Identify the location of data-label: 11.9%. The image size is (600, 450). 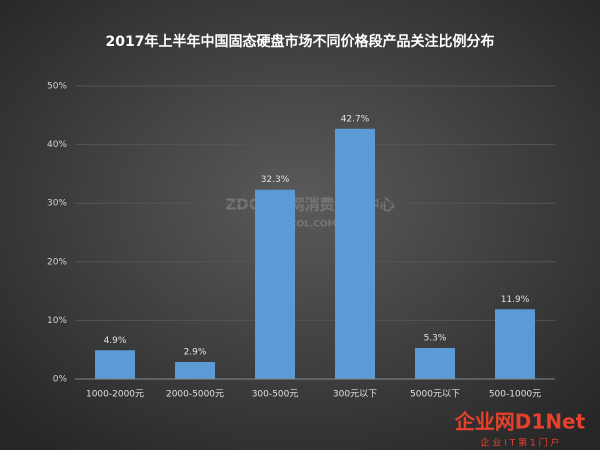
(515, 300).